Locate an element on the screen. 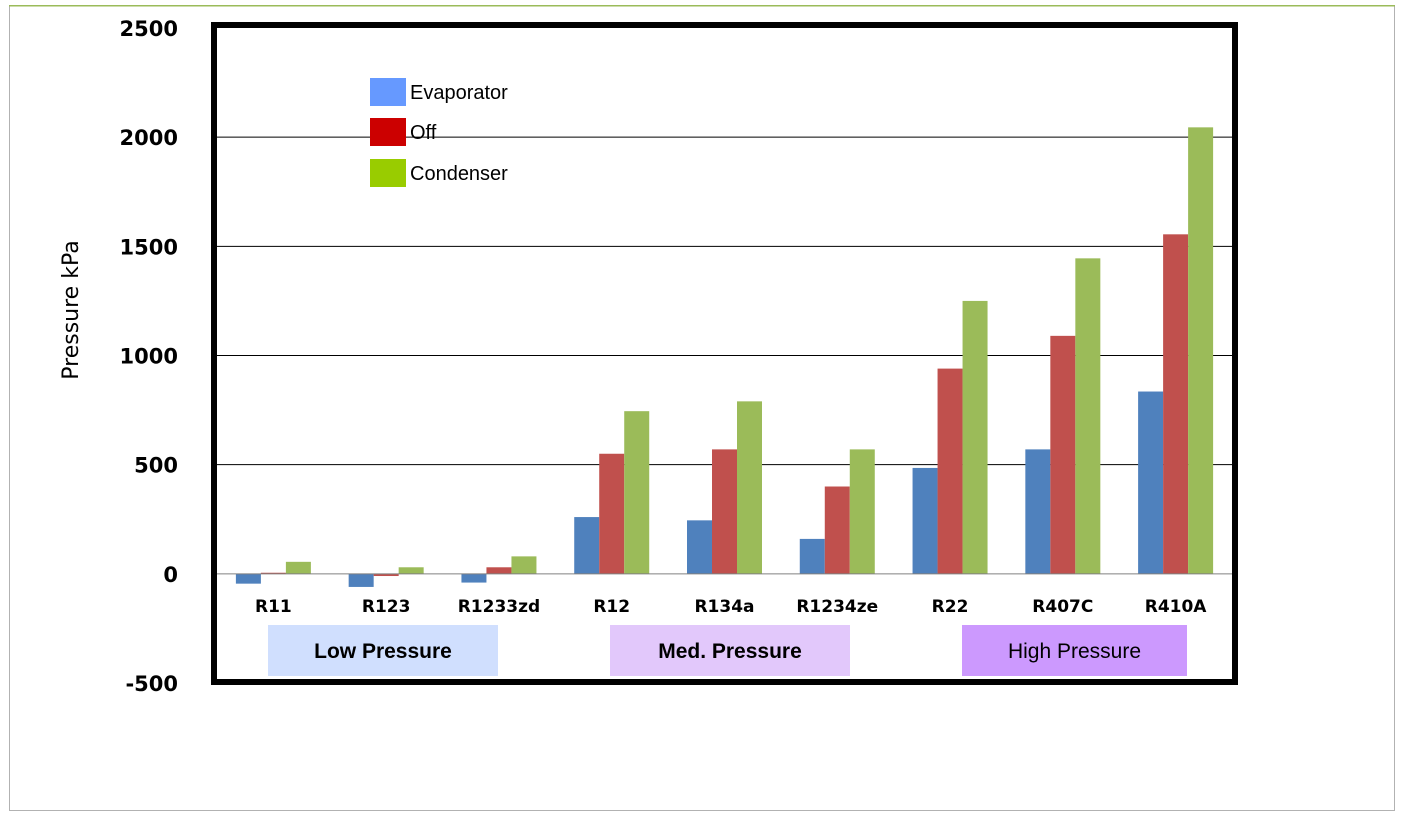  bar-evaporator-r123 is located at coordinates (361, 580).